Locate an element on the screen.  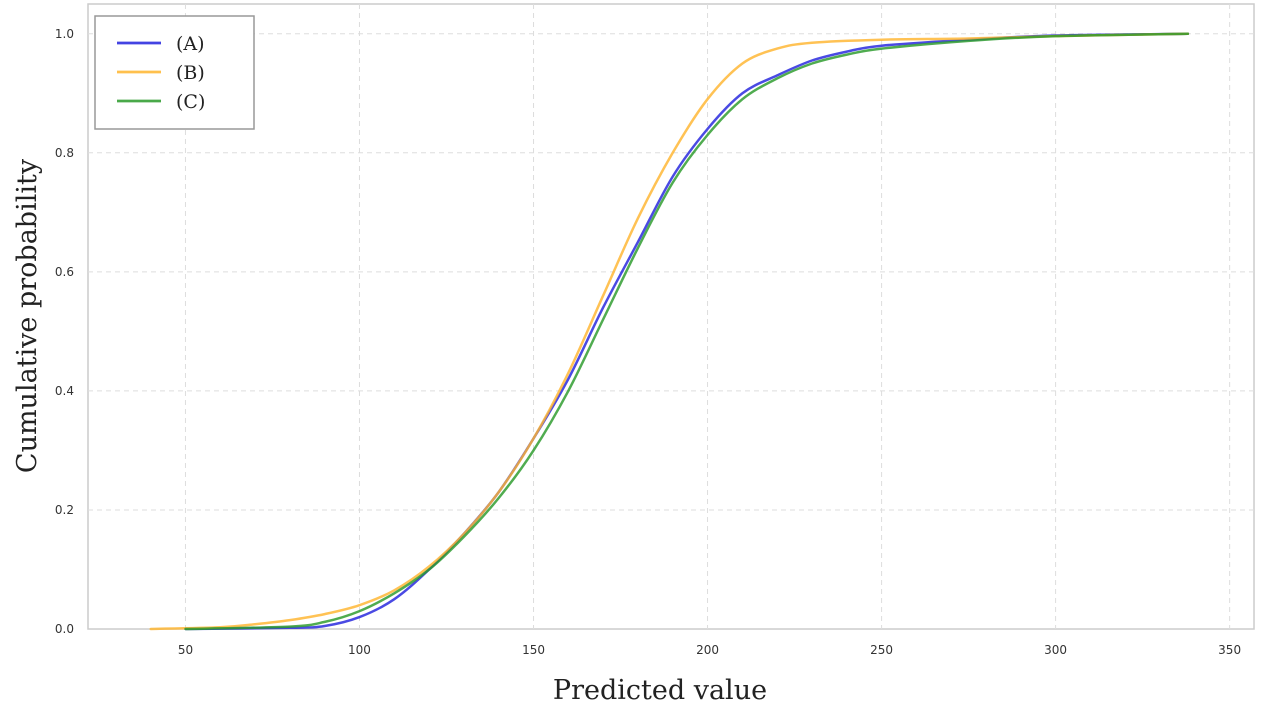
legend-label-c: (C) is located at coordinates (190, 102).